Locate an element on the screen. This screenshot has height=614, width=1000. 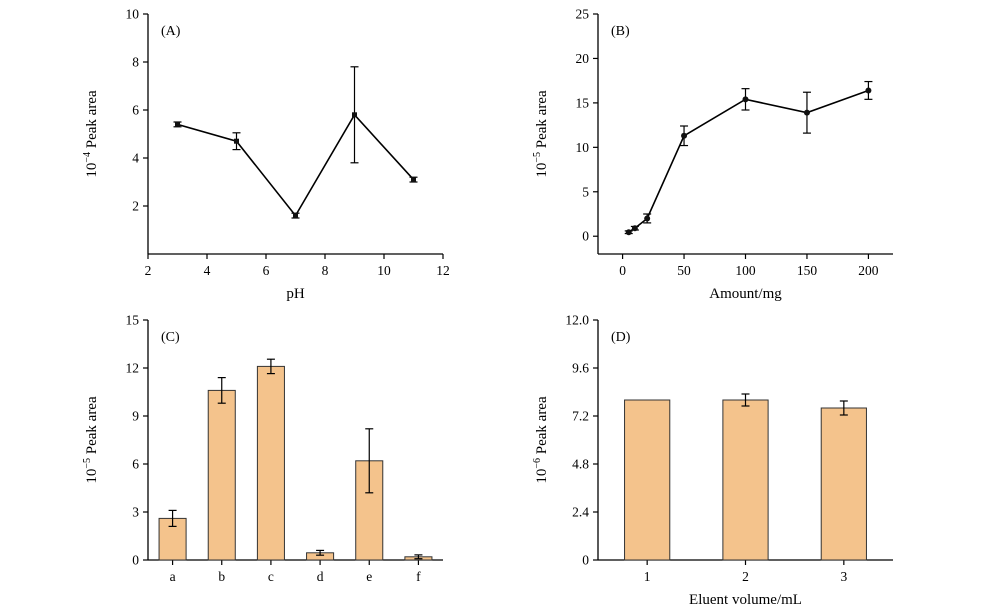
x-axis-label: Amount/mg is located at coordinates (745, 294).